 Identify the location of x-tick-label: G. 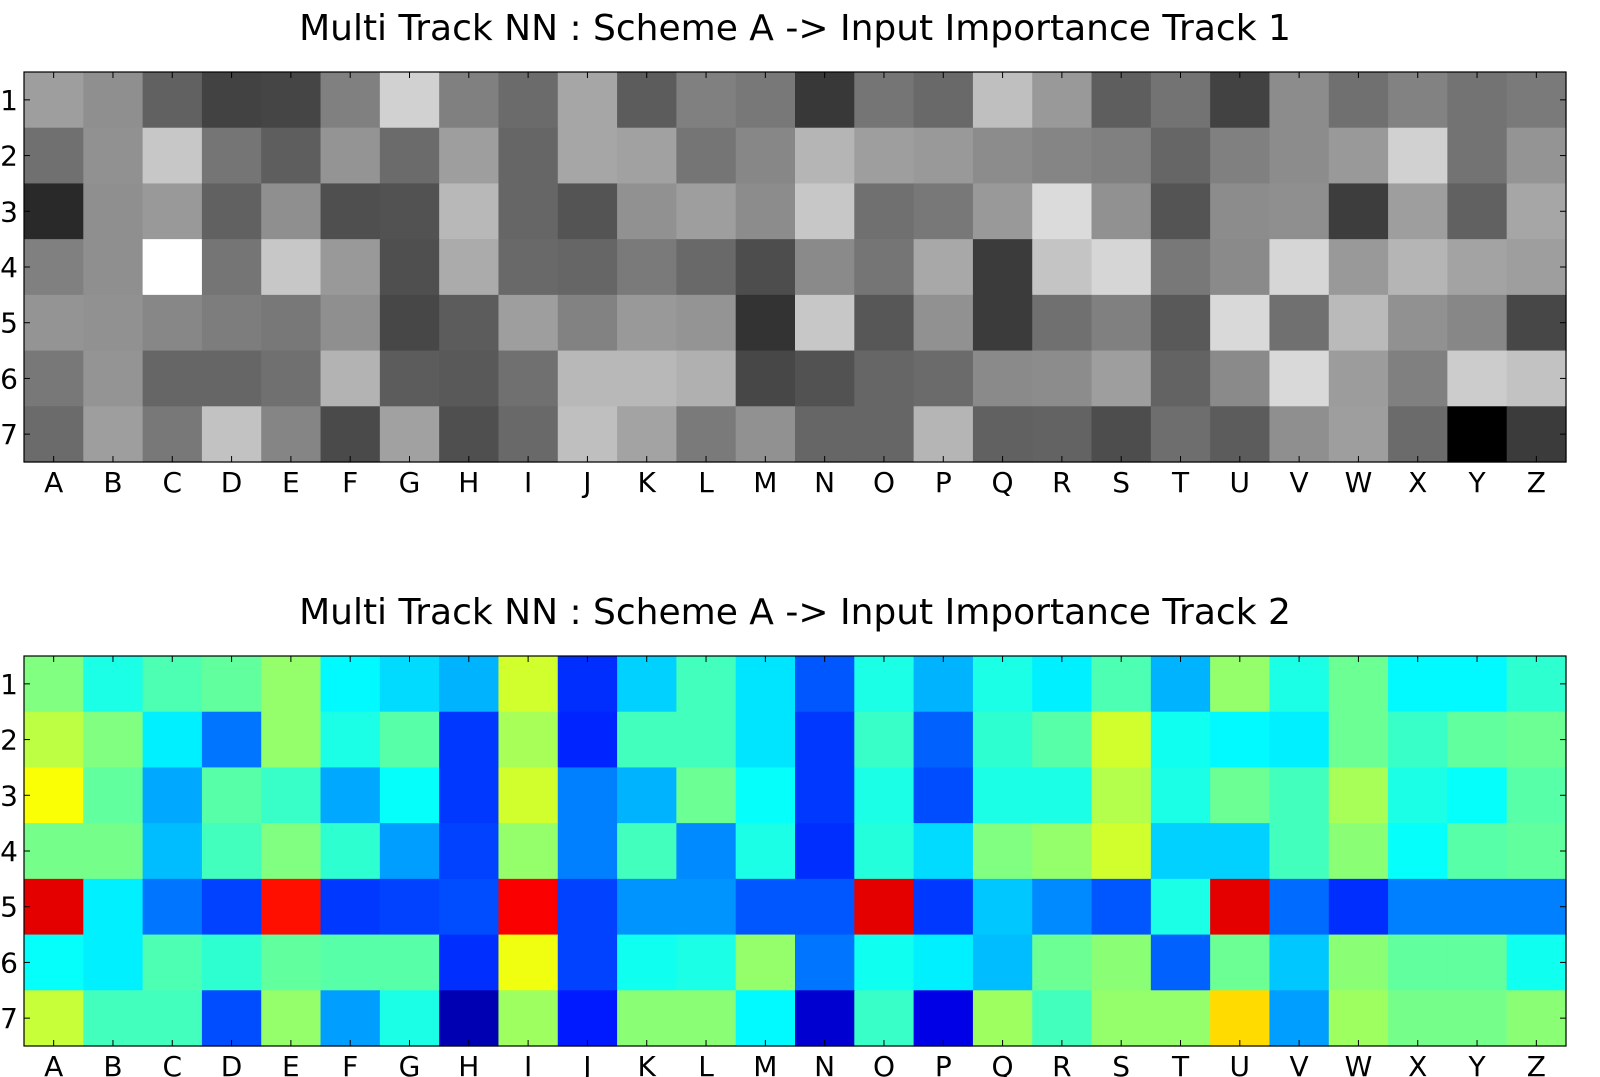
(410, 482).